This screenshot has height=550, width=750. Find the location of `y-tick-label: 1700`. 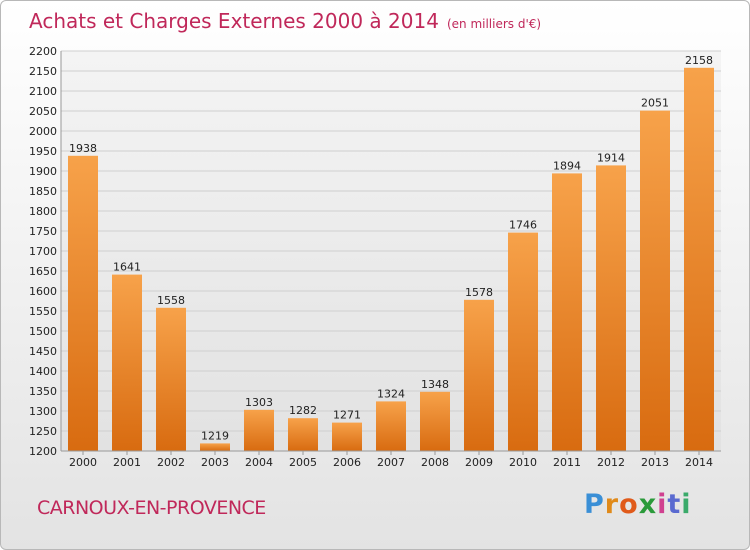

y-tick-label: 1700 is located at coordinates (43, 251).